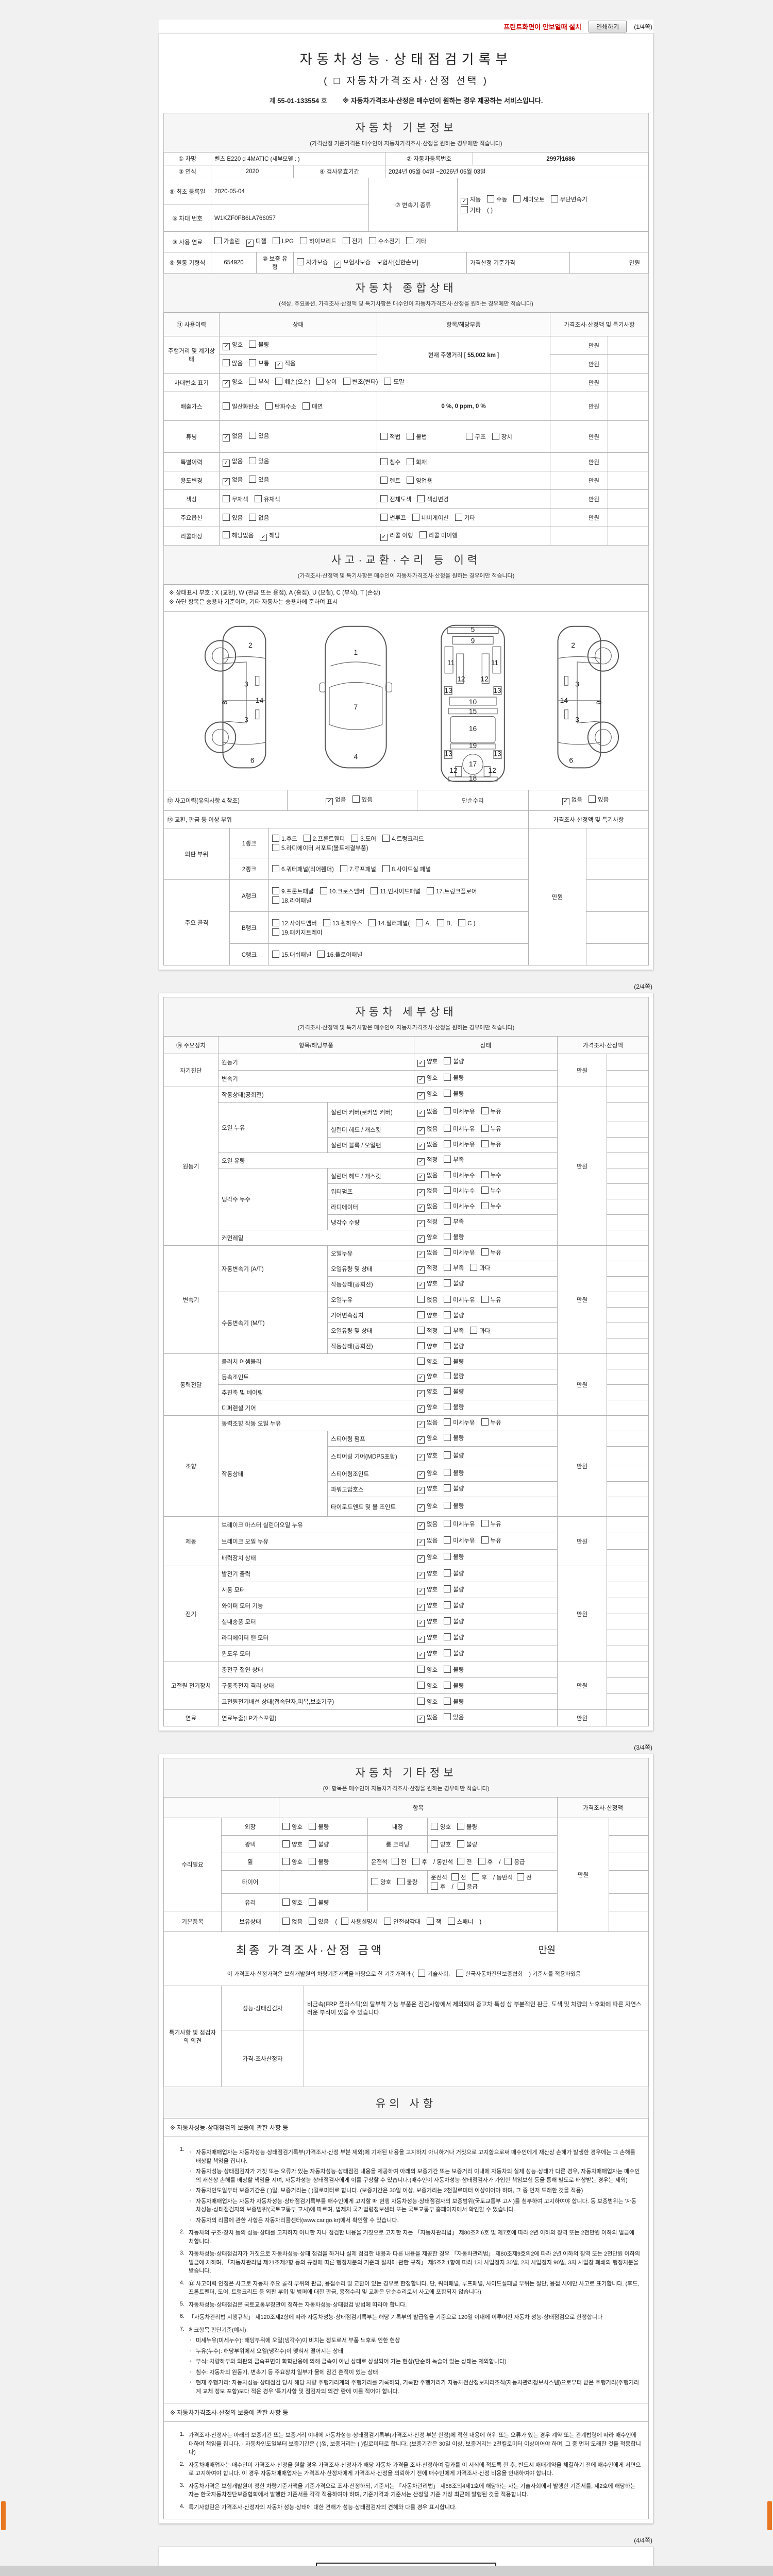 This screenshot has height=2576, width=773. Describe the element at coordinates (427, 1161) in the screenshot. I see `checkbox-option: 적정` at that location.